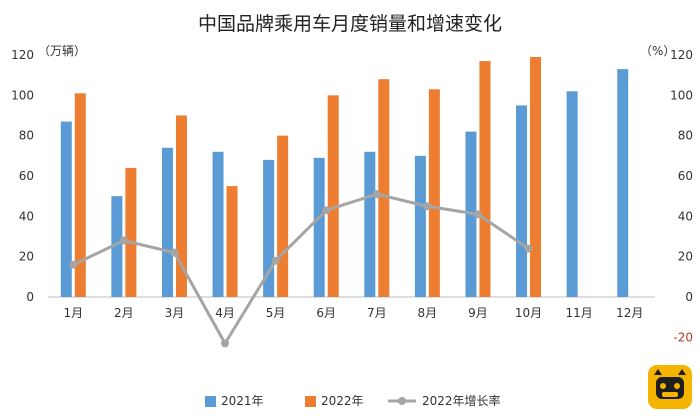 The image size is (700, 420). What do you see at coordinates (26, 257) in the screenshot?
I see `y-left-tick-label: 20` at bounding box center [26, 257].